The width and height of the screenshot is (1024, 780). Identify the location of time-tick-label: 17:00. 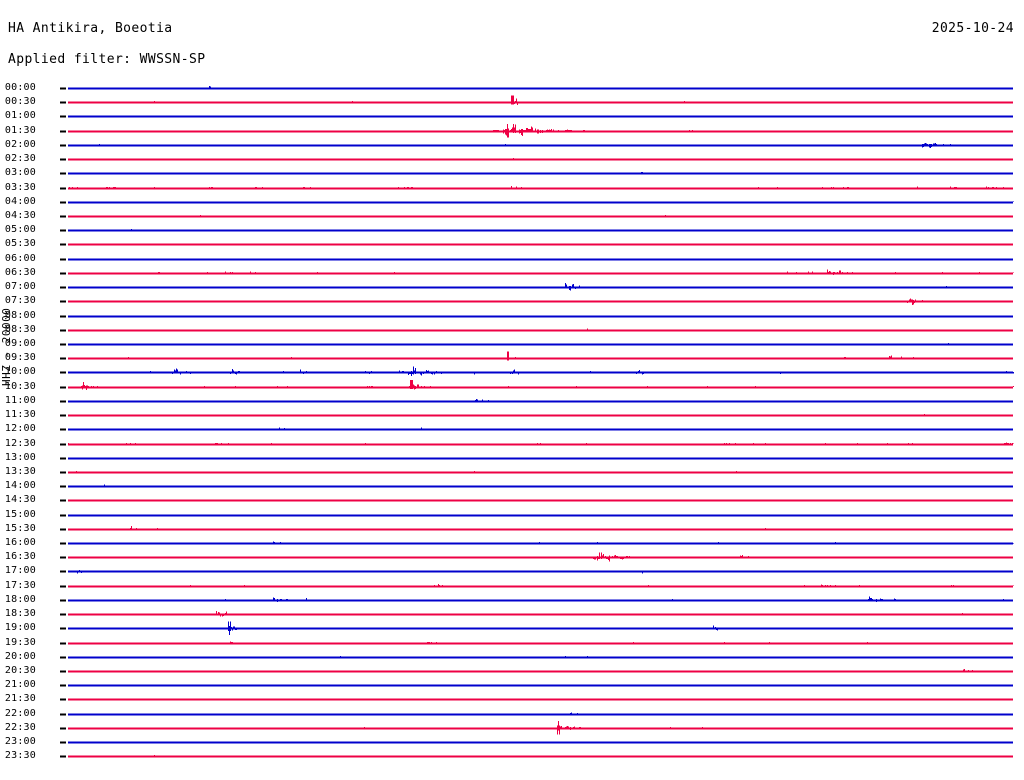
(20, 571).